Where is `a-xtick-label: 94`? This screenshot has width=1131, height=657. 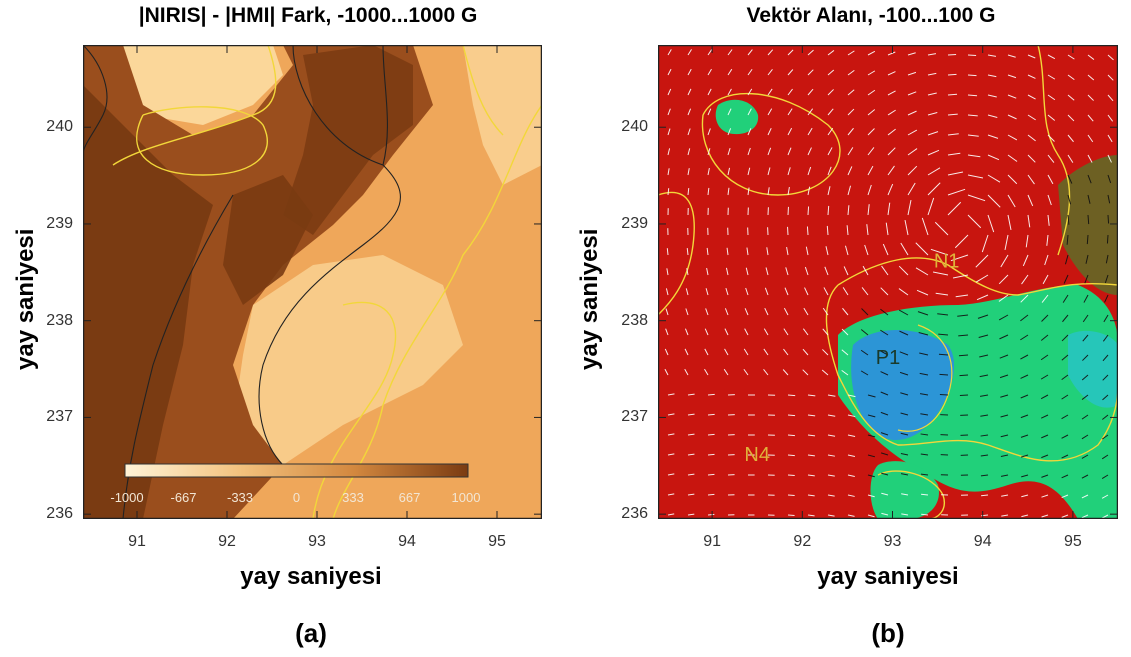
a-xtick-label: 94 is located at coordinates (407, 541).